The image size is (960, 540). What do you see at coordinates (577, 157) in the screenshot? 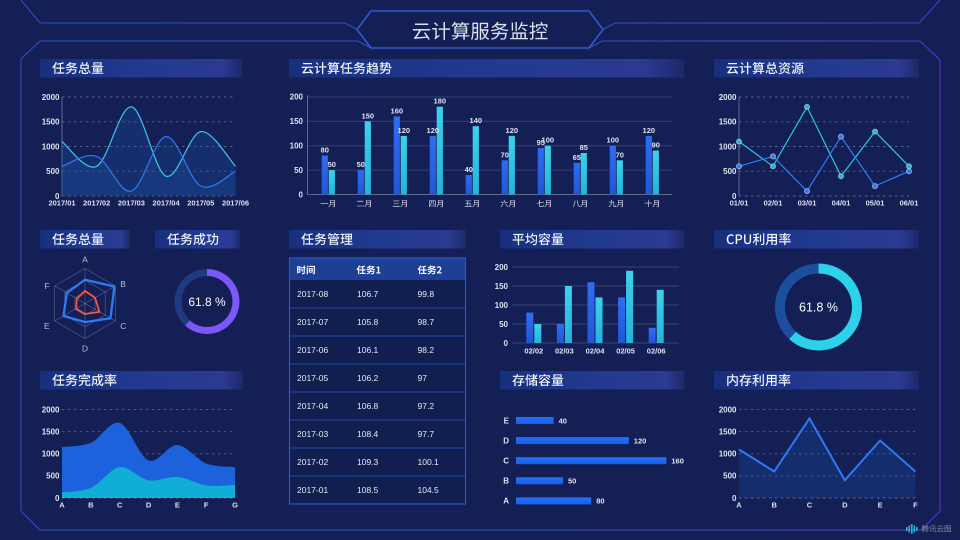
I see `svg-text: 65` at bounding box center [577, 157].